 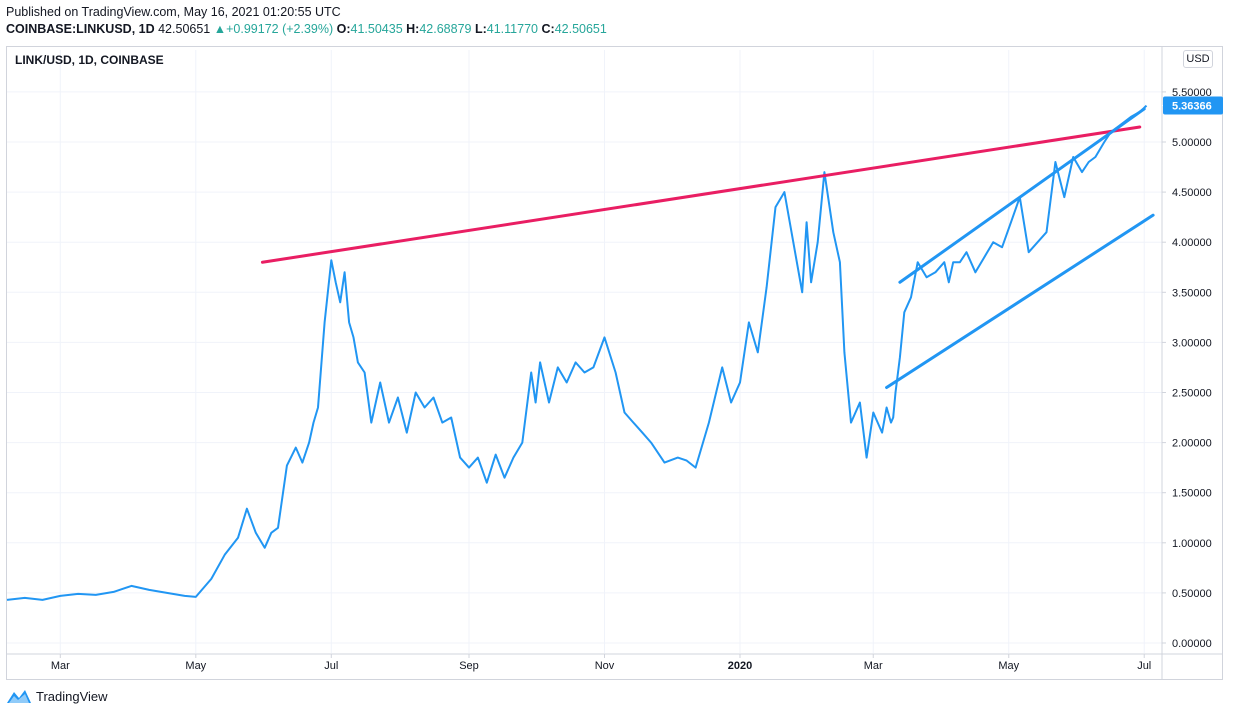 What do you see at coordinates (740, 666) in the screenshot?
I see `x-tick-label: 2020` at bounding box center [740, 666].